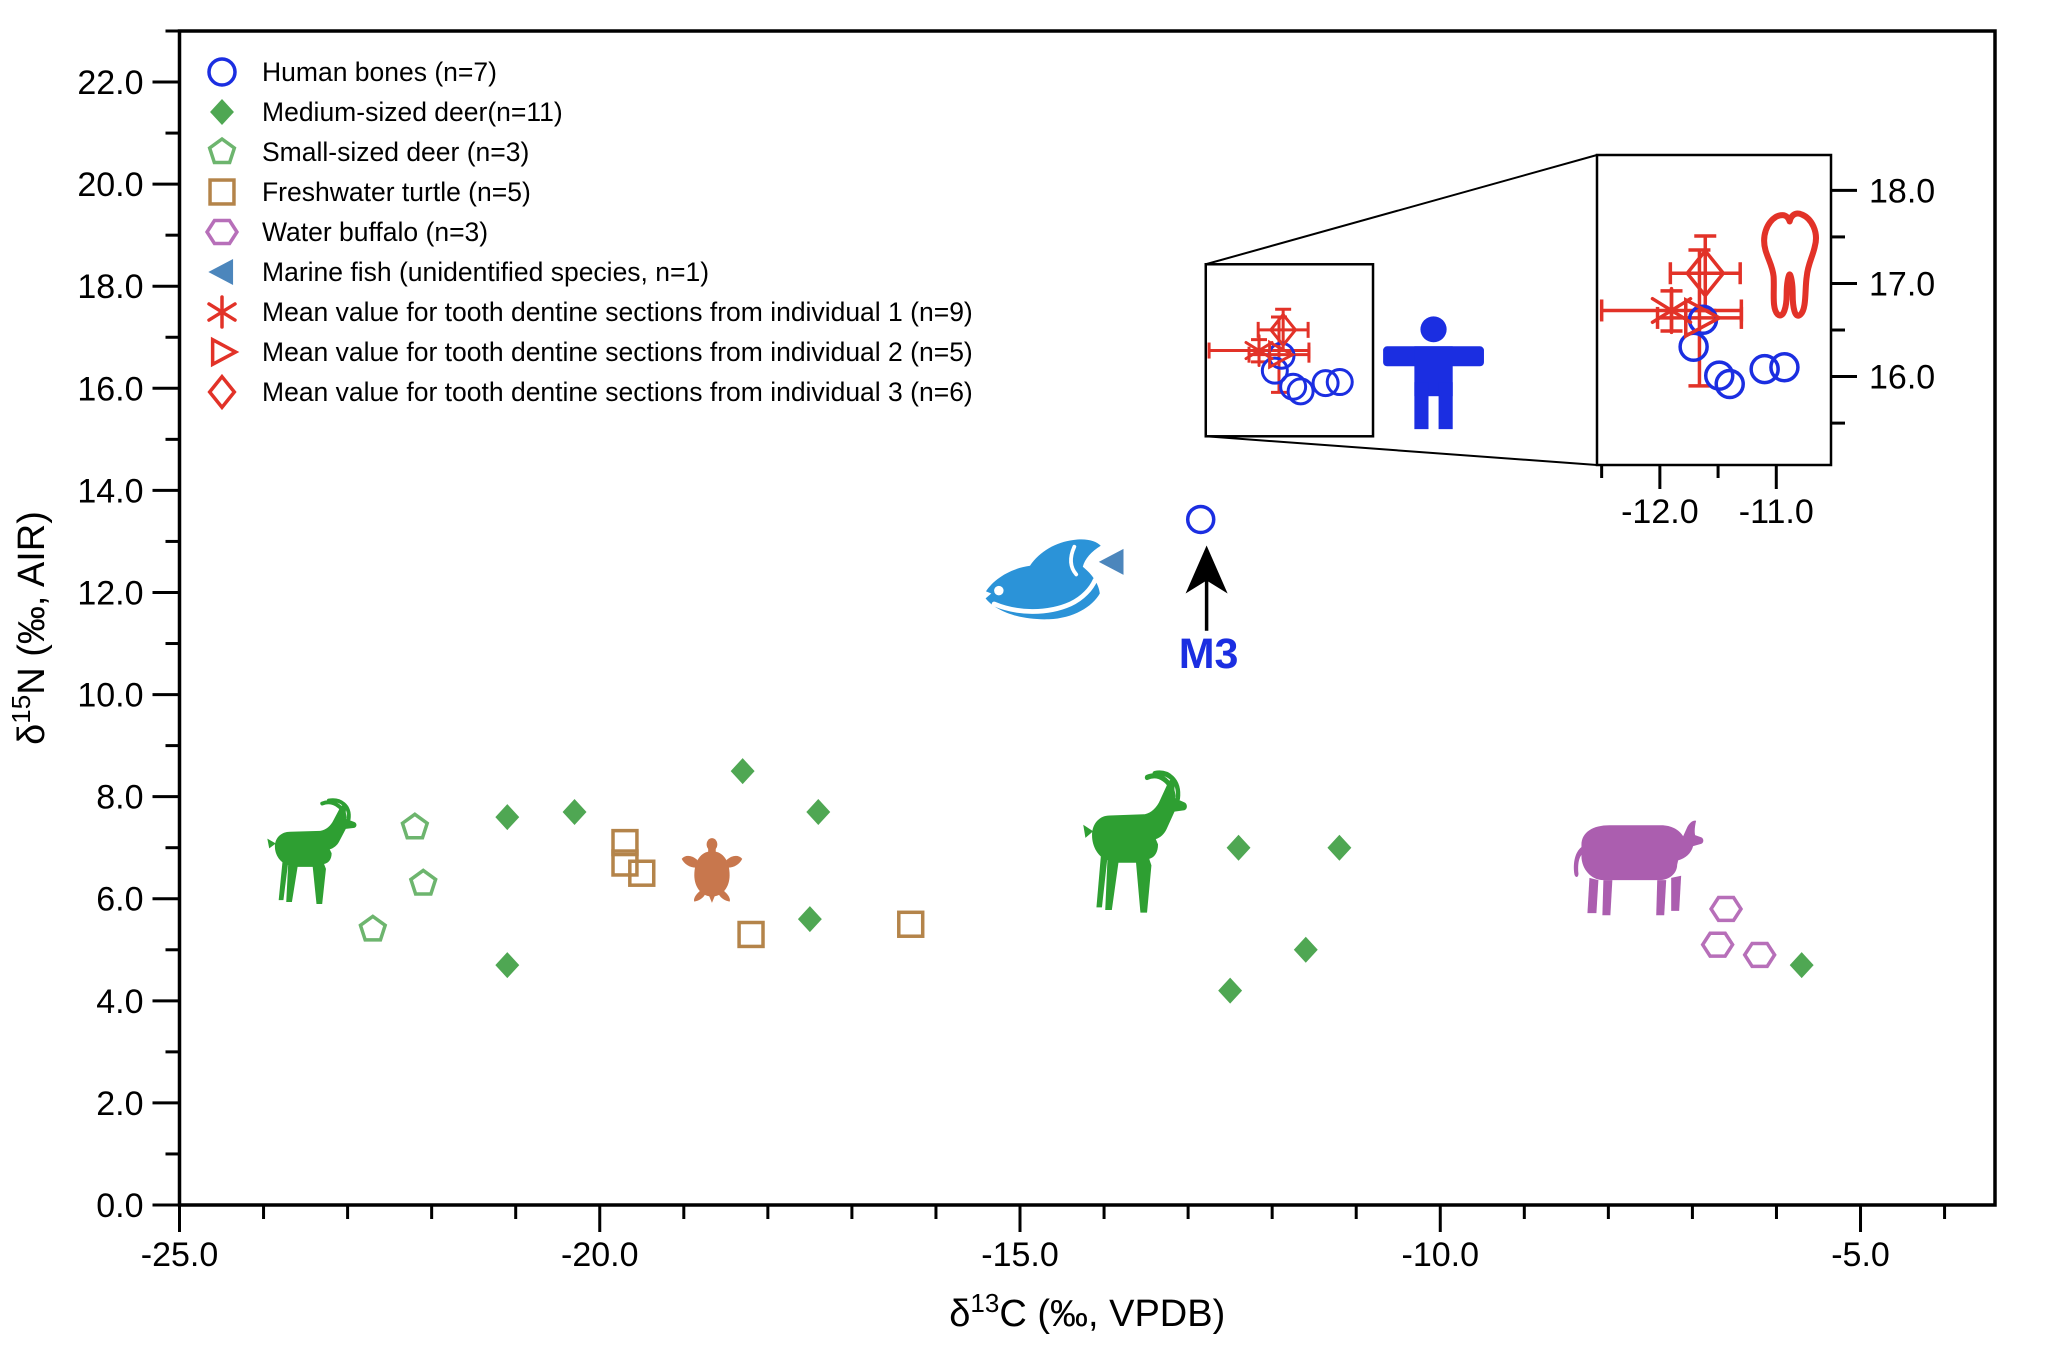 The image size is (2048, 1370). What do you see at coordinates (1902, 378) in the screenshot?
I see `inset-y-tick-label: 16.0` at bounding box center [1902, 378].